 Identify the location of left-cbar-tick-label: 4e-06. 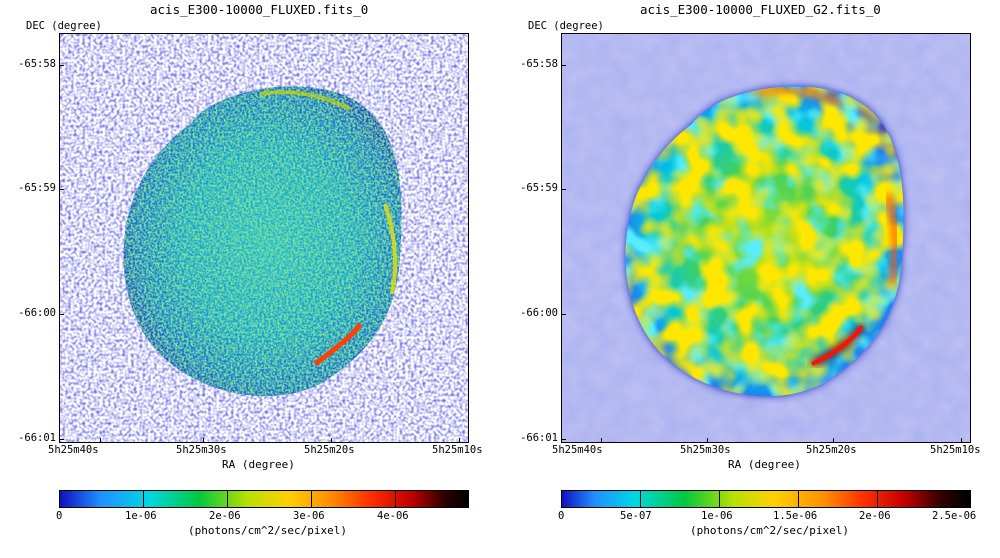
(393, 516).